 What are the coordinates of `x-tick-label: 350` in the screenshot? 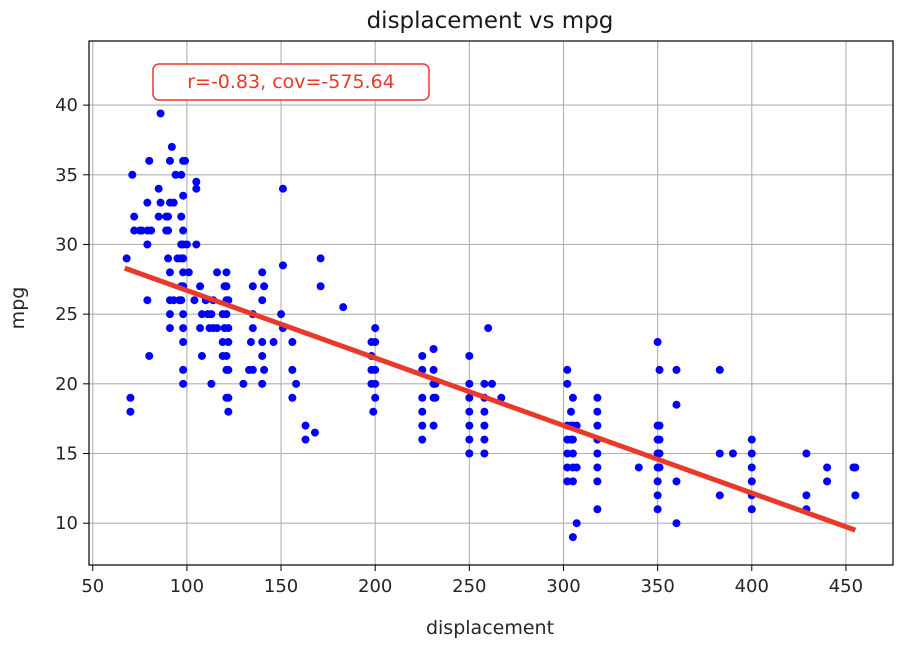 It's located at (657, 586).